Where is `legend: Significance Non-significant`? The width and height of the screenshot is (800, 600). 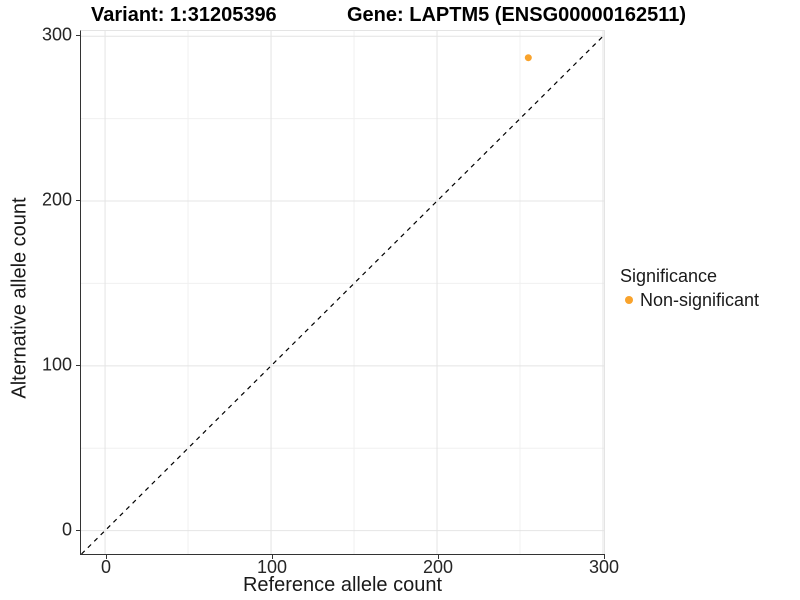 legend: Significance Non-significant is located at coordinates (689, 288).